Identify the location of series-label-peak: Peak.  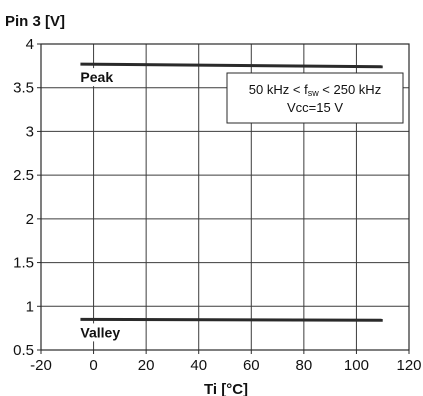
(96, 77).